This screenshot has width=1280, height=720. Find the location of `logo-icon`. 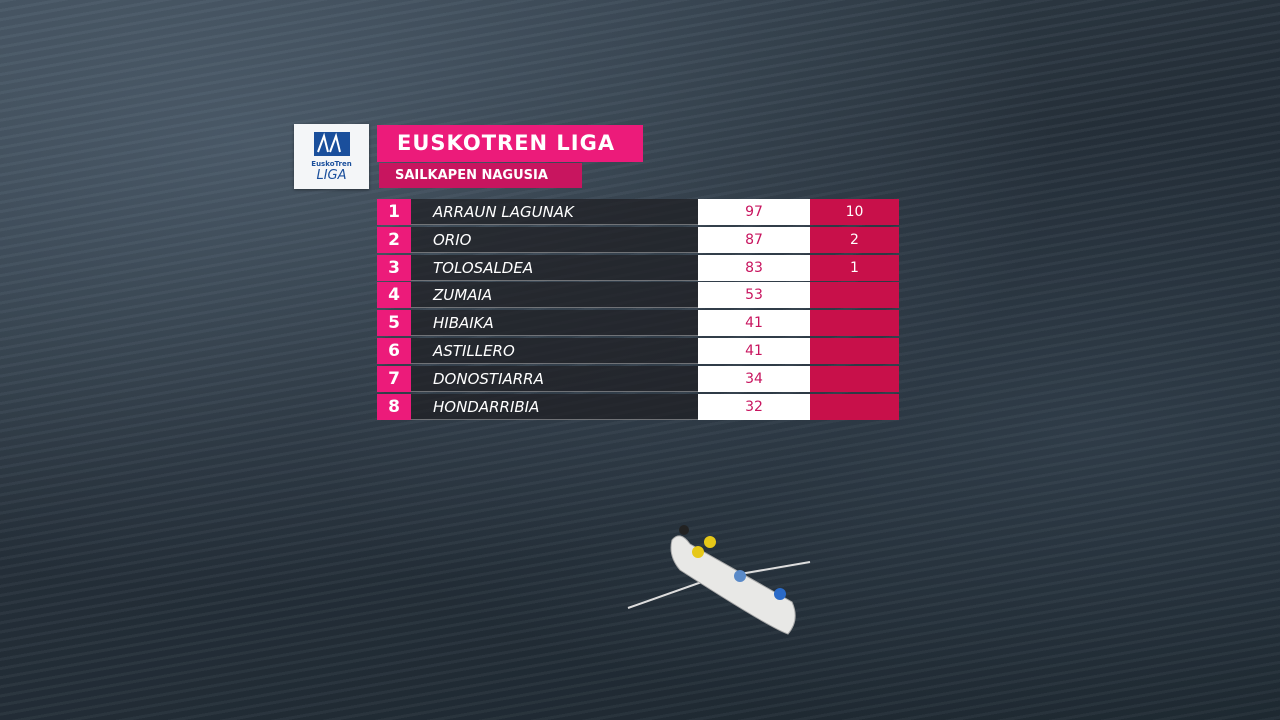

logo-icon is located at coordinates (332, 144).